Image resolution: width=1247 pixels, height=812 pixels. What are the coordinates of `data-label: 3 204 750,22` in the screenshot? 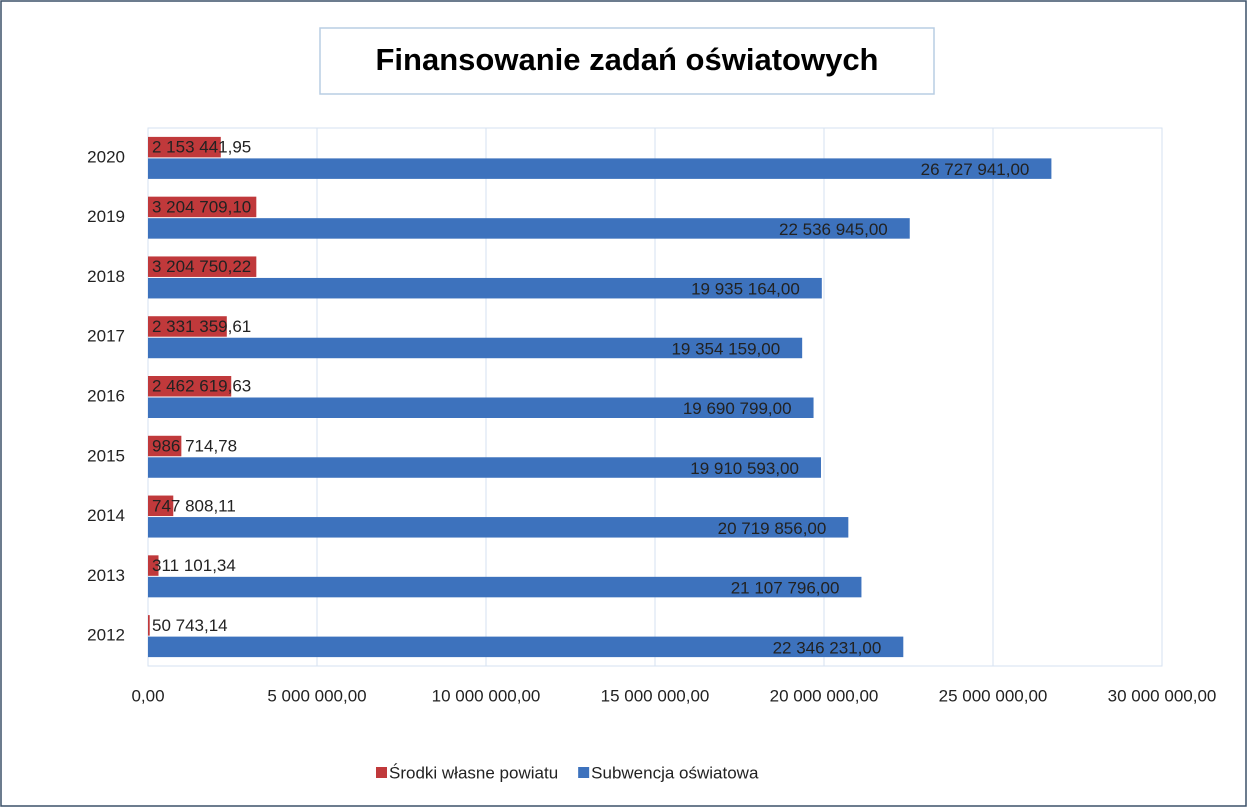 It's located at (201, 266).